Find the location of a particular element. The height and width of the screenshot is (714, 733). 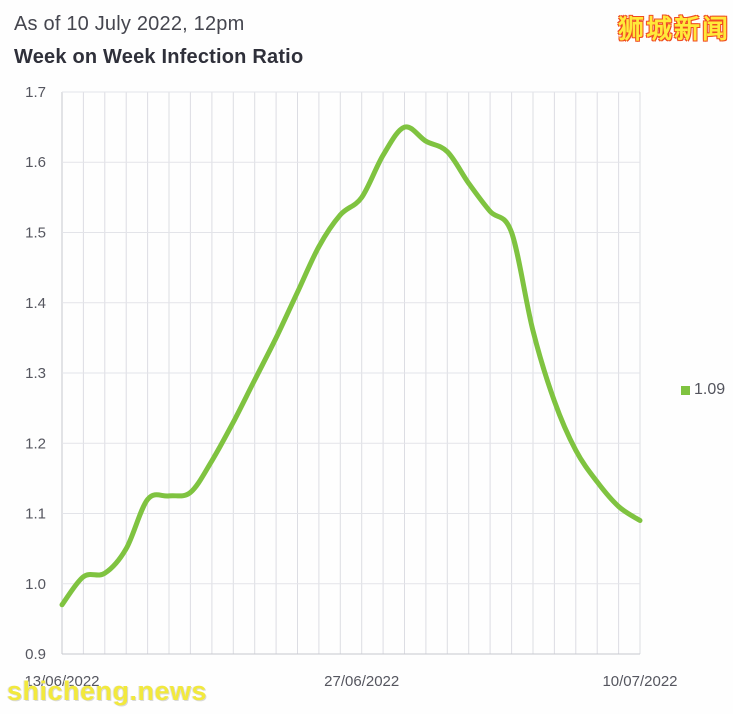

y-tick-label: 1.5 is located at coordinates (35, 233).